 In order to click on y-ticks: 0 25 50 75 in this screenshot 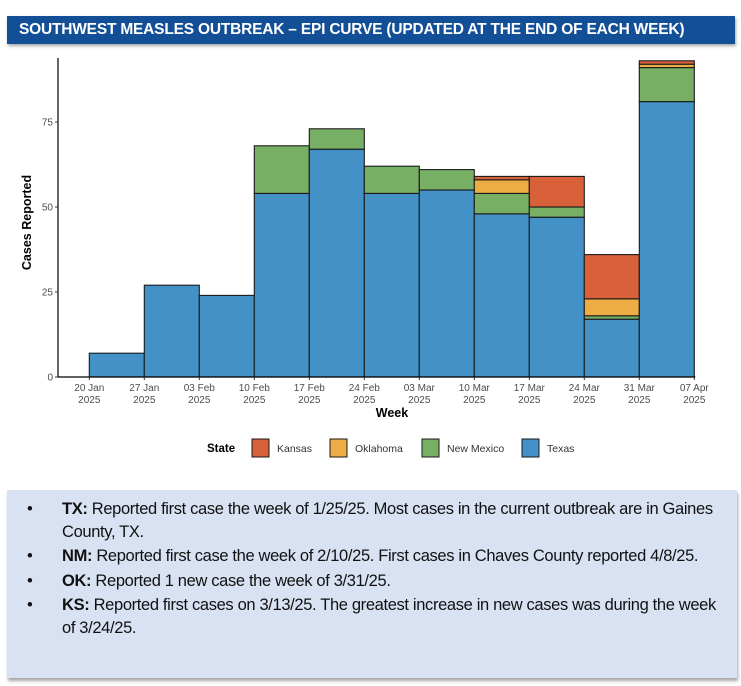, I will do `click(50, 251)`.